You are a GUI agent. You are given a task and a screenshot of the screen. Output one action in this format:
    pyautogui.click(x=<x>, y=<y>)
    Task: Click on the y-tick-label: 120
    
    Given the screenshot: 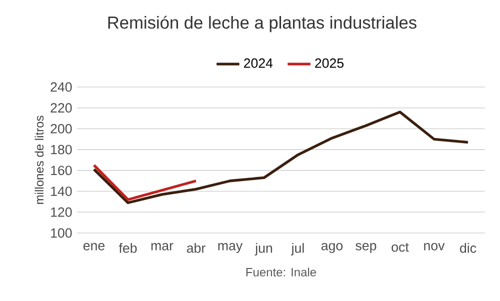 What is the action you would take?
    pyautogui.click(x=61, y=212)
    